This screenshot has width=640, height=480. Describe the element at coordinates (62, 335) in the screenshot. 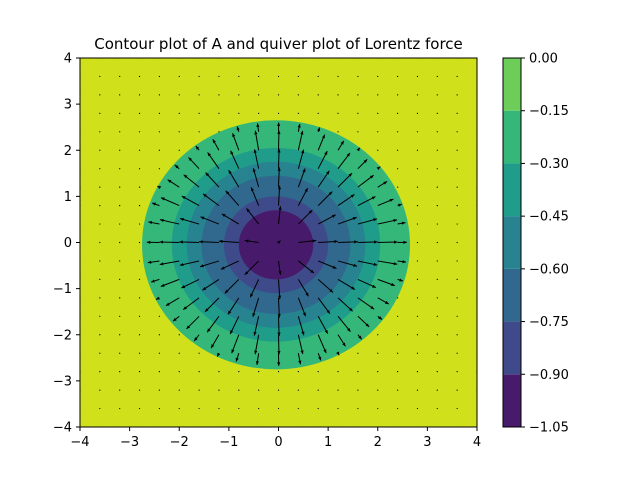

I see `y-tick-label: −2` at that location.